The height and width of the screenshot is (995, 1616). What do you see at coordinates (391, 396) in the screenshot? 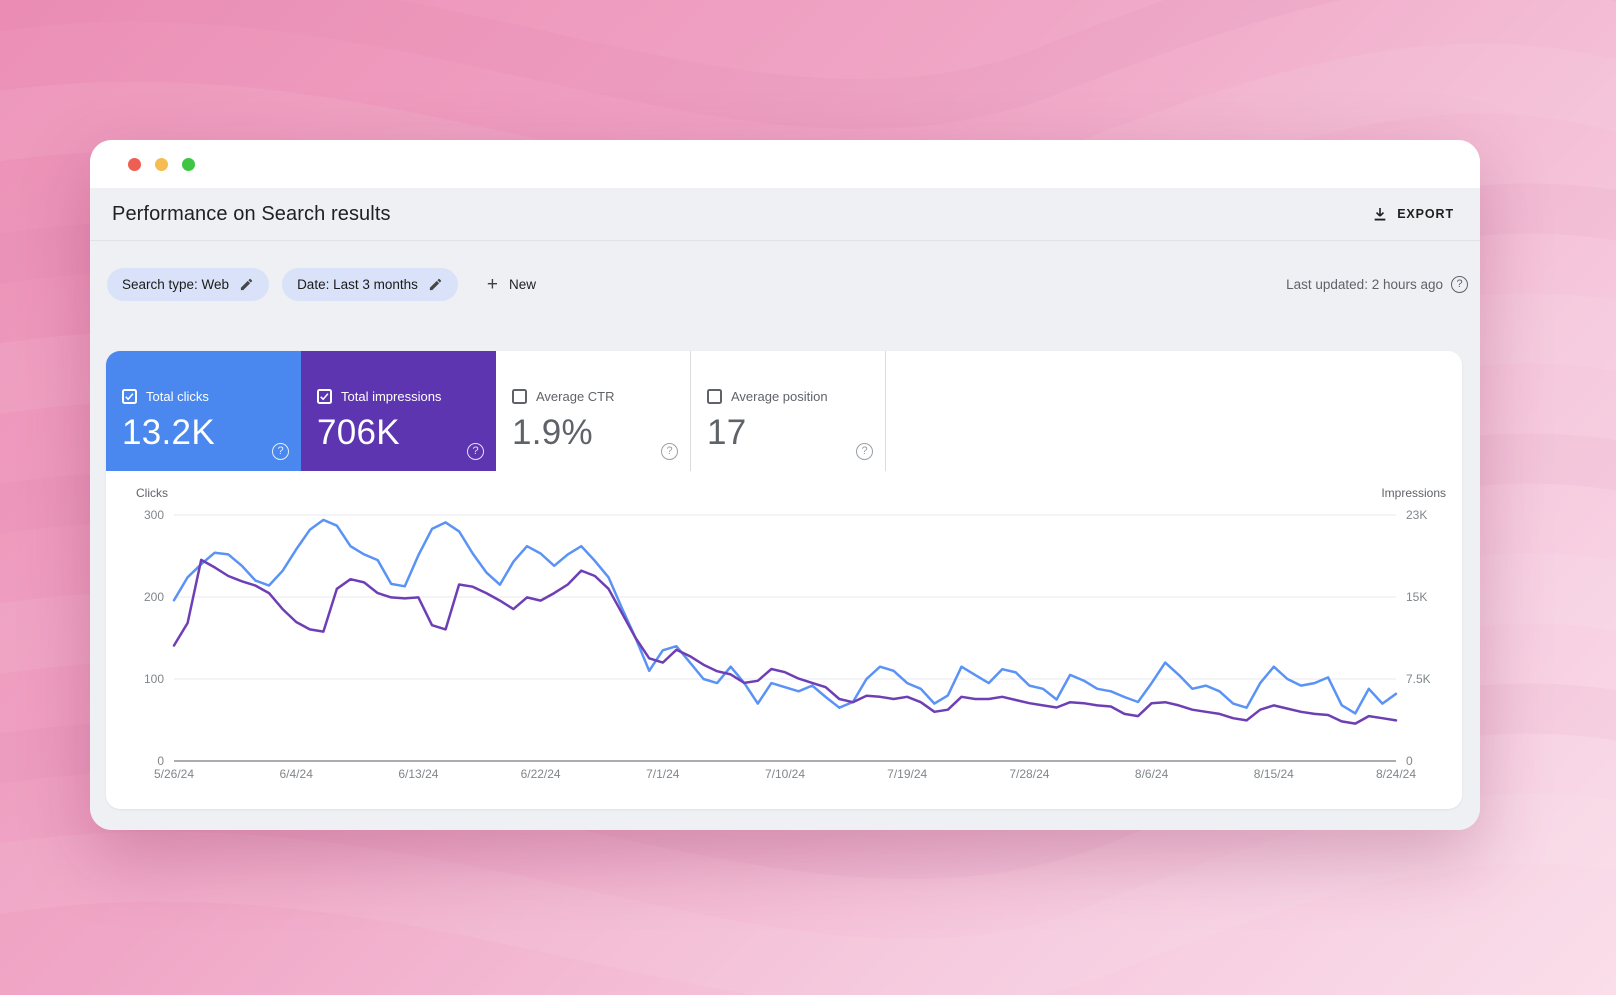
I see `metric-label: Total impressions` at bounding box center [391, 396].